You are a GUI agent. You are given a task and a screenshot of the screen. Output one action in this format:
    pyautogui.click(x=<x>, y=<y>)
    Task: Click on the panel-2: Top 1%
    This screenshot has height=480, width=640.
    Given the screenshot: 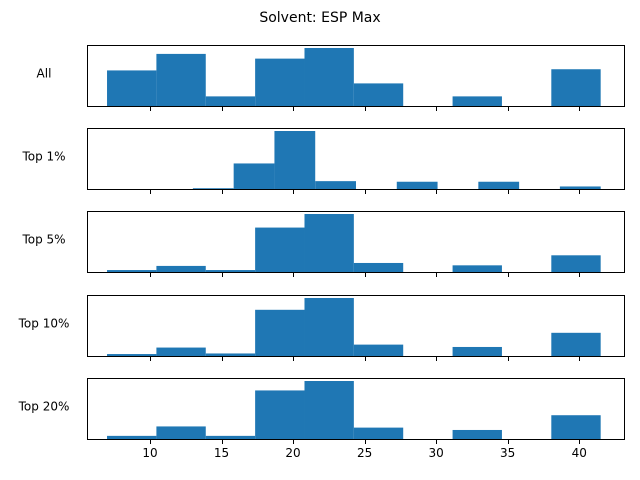 What is the action you would take?
    pyautogui.click(x=323, y=161)
    